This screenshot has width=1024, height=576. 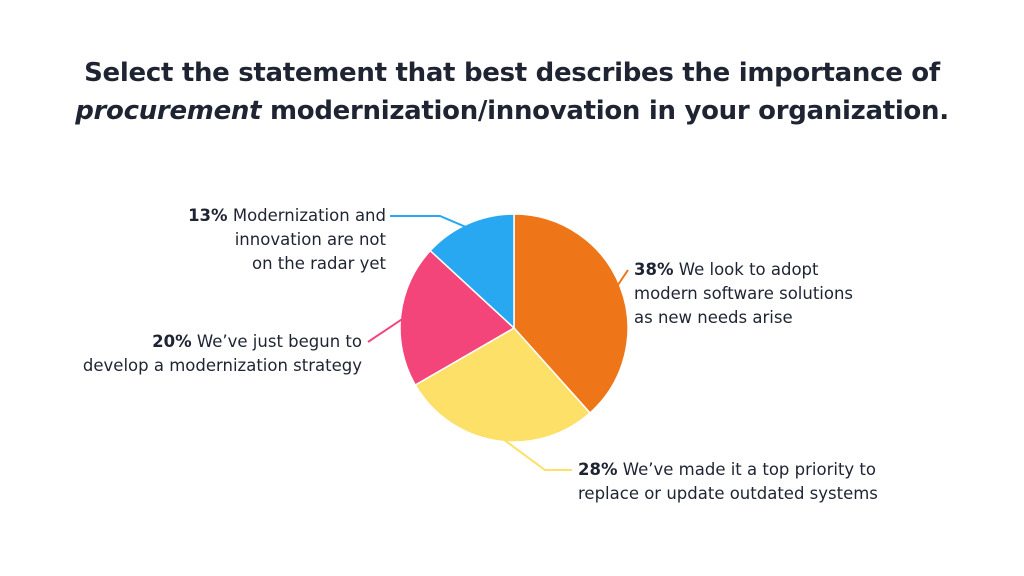 I want to click on slice-percent: 28%, so click(x=598, y=469).